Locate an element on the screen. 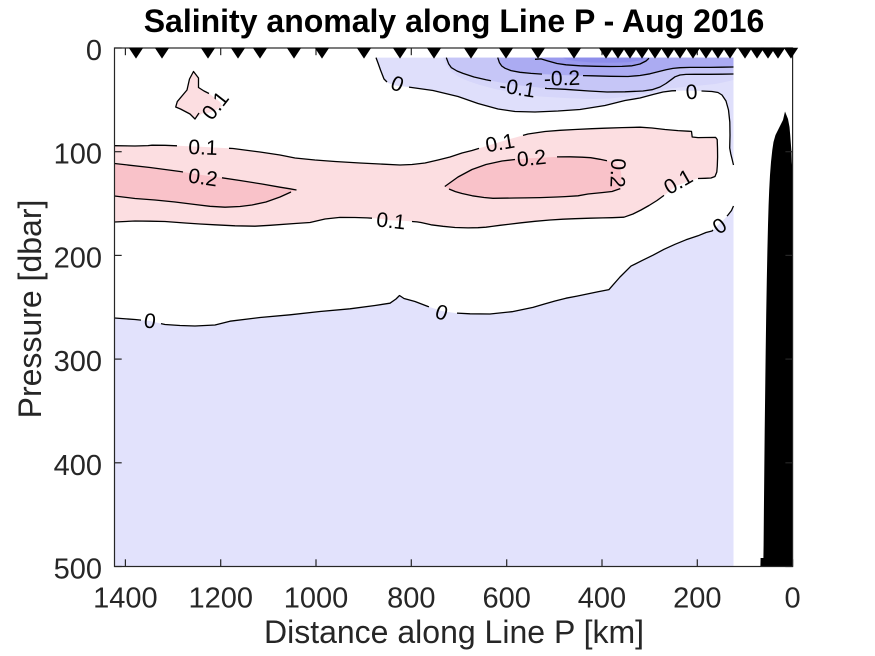 The width and height of the screenshot is (875, 656). svg-text: Distance along Line P [km] is located at coordinates (454, 632).